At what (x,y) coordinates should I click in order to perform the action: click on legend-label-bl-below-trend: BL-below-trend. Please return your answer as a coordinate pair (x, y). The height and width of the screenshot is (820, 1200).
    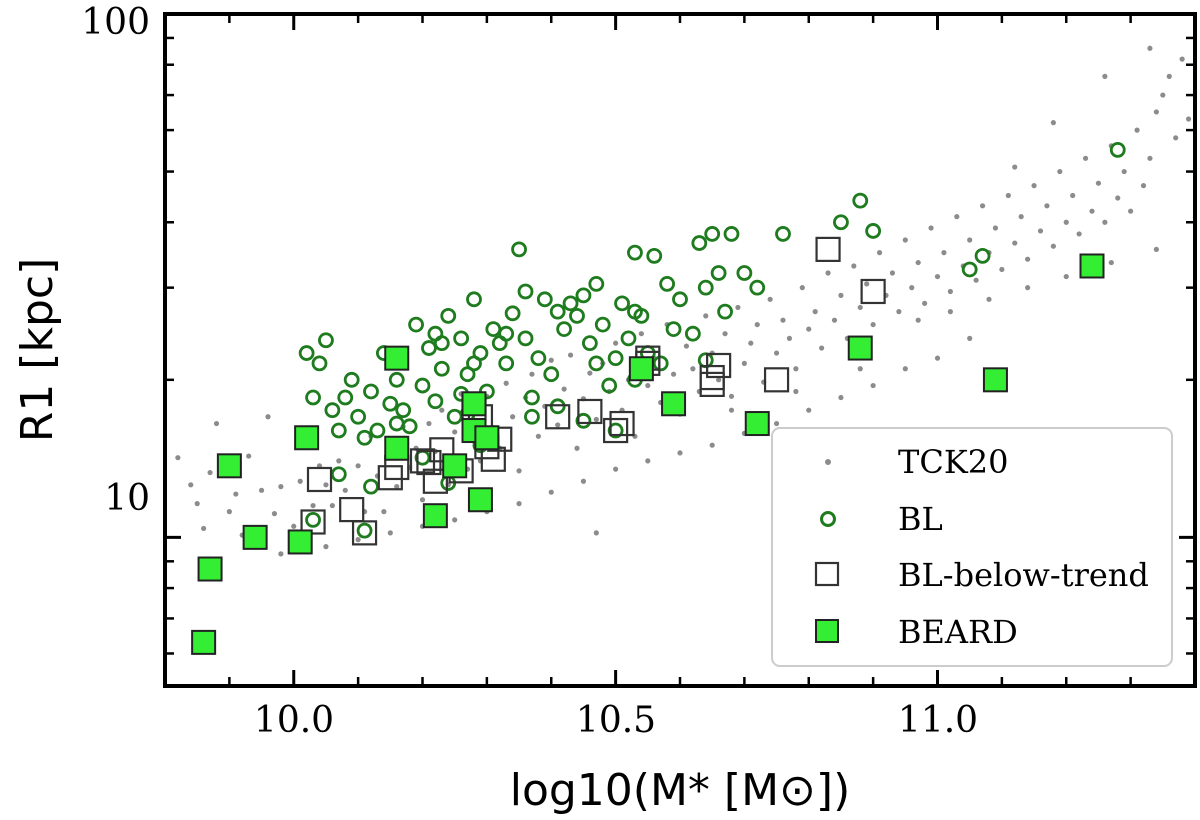
    Looking at the image, I should click on (1023, 575).